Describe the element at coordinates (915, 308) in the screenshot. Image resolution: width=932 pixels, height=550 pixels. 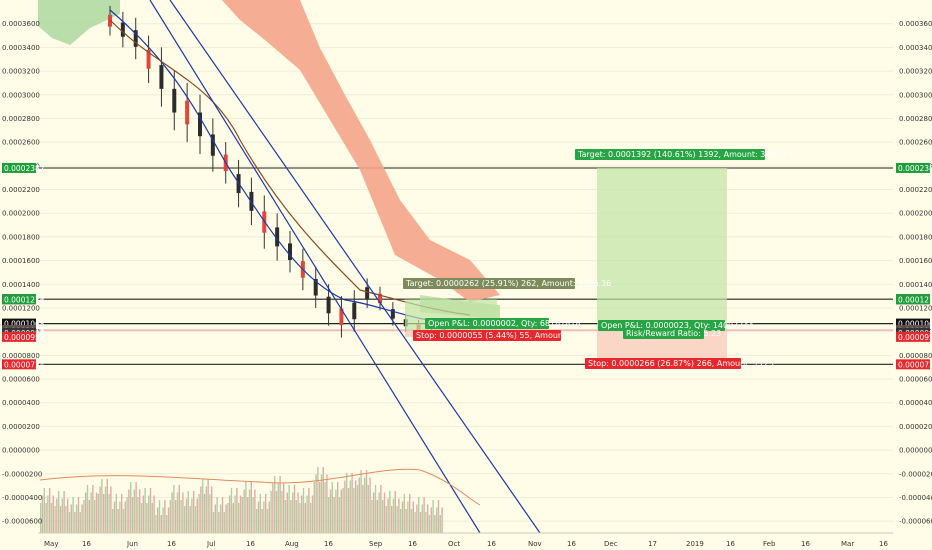
I see `y-tick-label: 0.0001200` at that location.